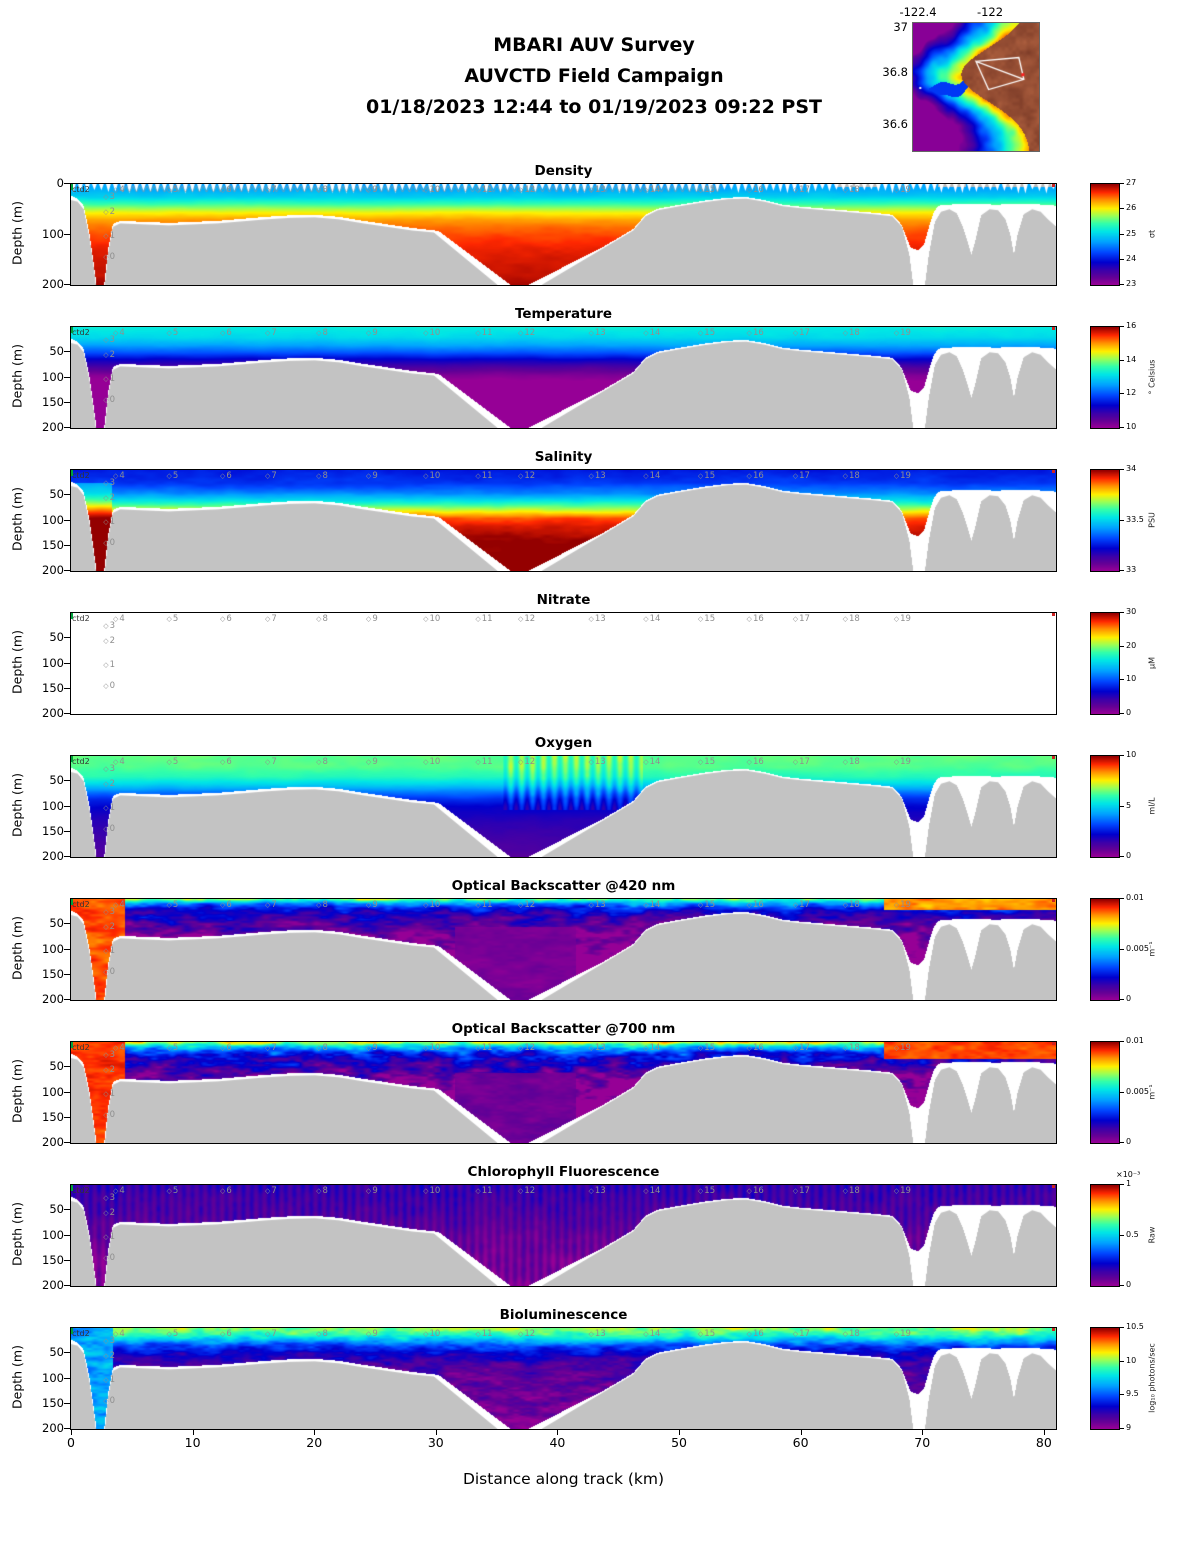 The image size is (1188, 1548). What do you see at coordinates (1131, 569) in the screenshot?
I see `colorbar-tick-label: 33` at bounding box center [1131, 569].